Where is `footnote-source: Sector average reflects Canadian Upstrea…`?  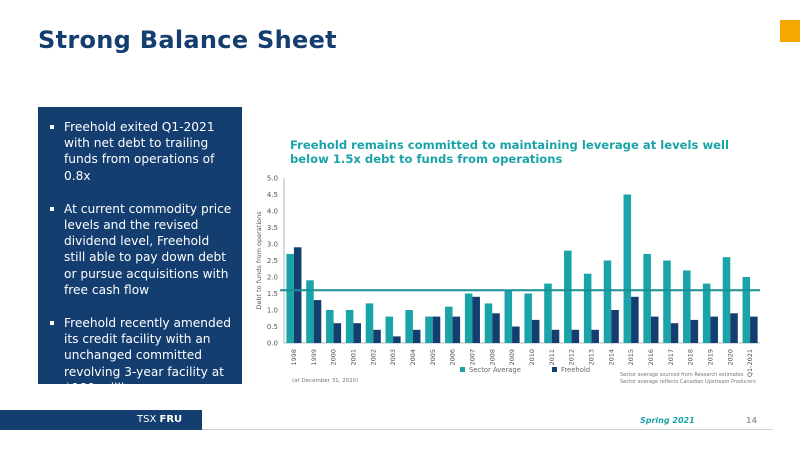 footnote-source: Sector average reflects Canadian Upstrea… is located at coordinates (688, 382).